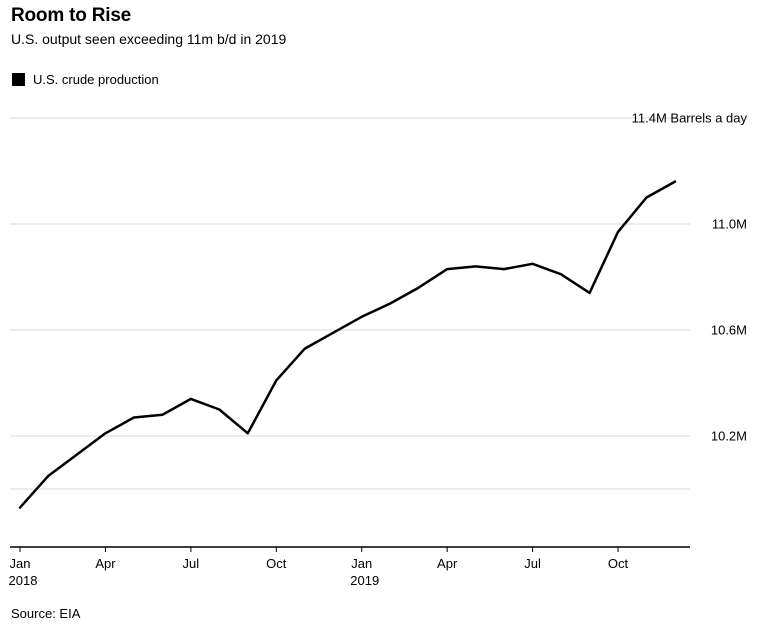 The image size is (758, 637). I want to click on x-axis-year-label: 2018, so click(23, 580).